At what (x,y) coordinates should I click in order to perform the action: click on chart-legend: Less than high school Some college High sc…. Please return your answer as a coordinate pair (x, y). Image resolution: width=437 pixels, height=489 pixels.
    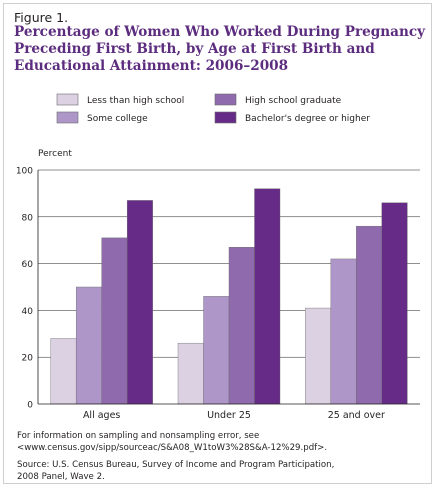
    Looking at the image, I should click on (213, 108).